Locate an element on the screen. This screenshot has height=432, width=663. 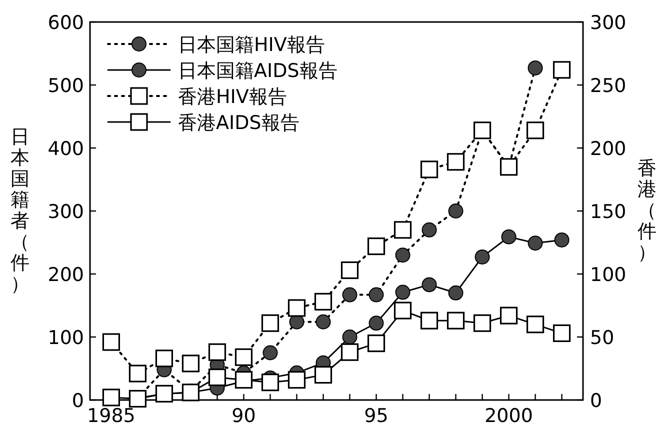
y2-tick-label: 200 is located at coordinates (608, 149).